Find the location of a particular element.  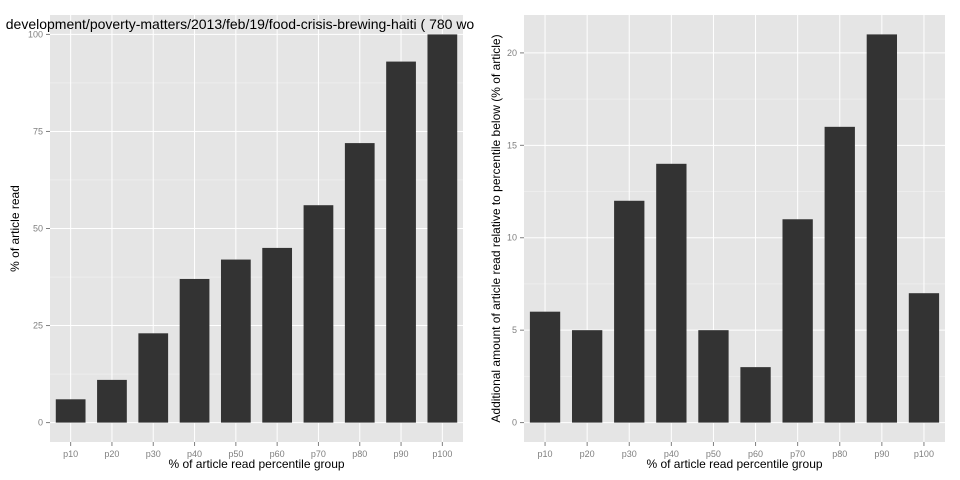

y-tick-label: 100 is located at coordinates (35, 34).